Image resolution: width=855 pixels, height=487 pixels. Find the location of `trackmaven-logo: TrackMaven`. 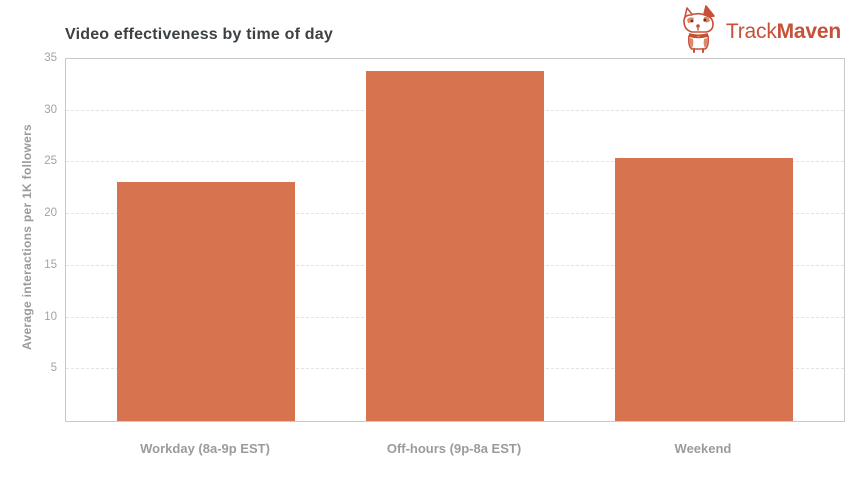

trackmaven-logo: TrackMaven is located at coordinates (760, 31).